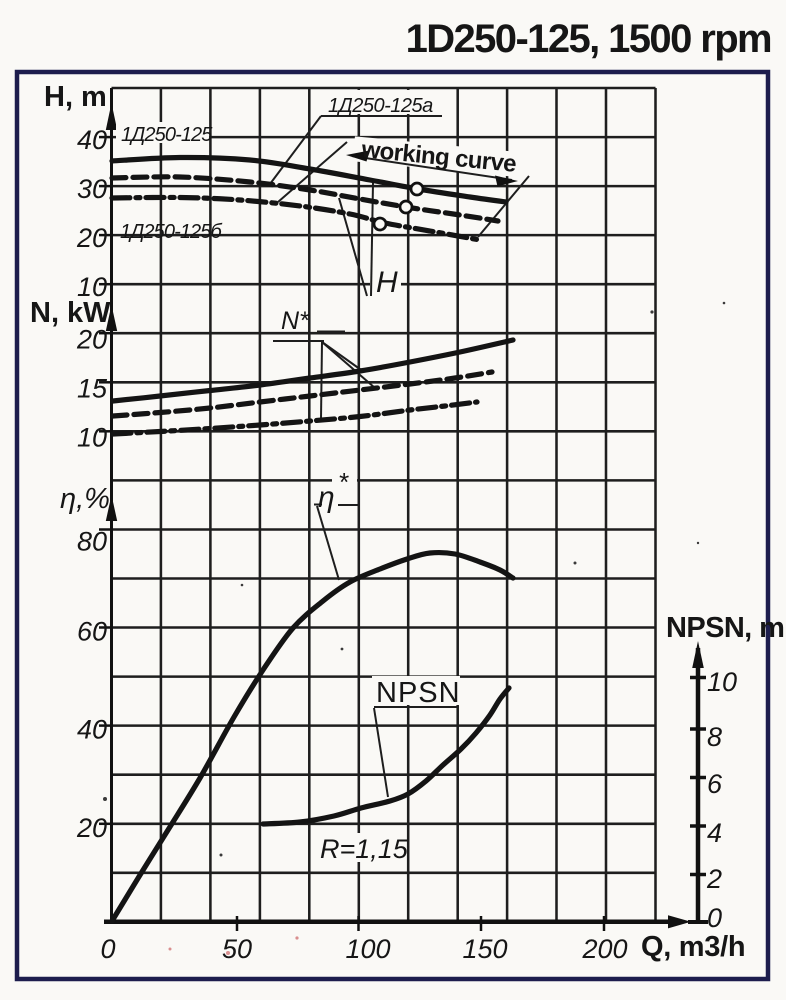 The image size is (786, 1000). What do you see at coordinates (167, 135) in the screenshot?
I see `svg-text: 1Д250-125` at bounding box center [167, 135].